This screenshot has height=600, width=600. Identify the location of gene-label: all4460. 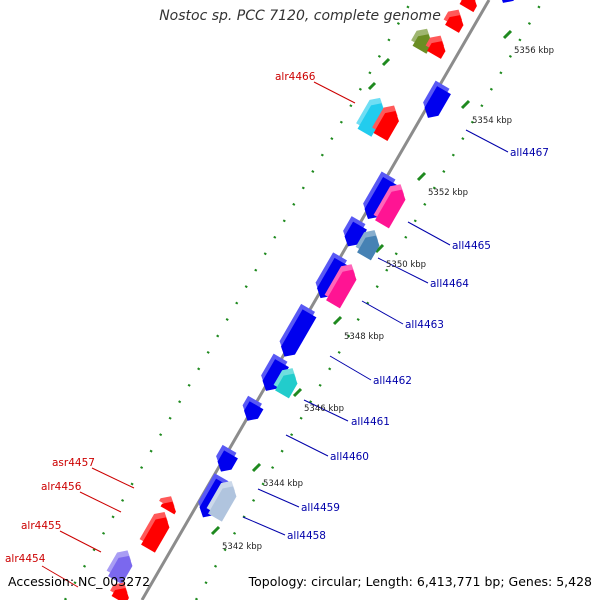
(349, 457).